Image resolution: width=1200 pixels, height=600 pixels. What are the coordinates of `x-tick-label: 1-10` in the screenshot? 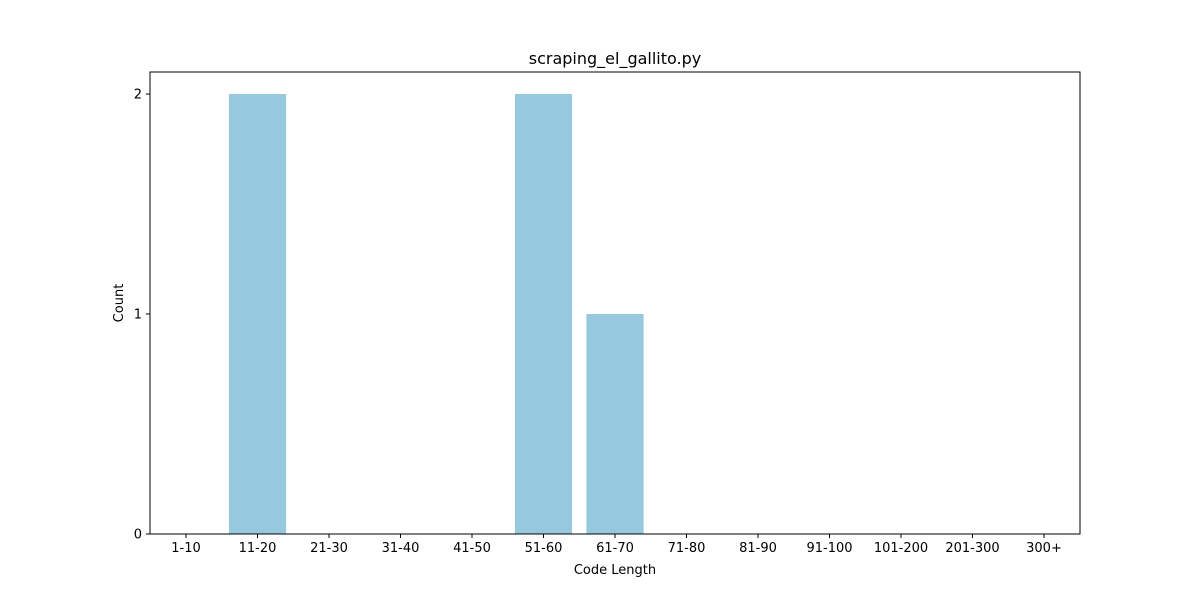 It's located at (186, 548).